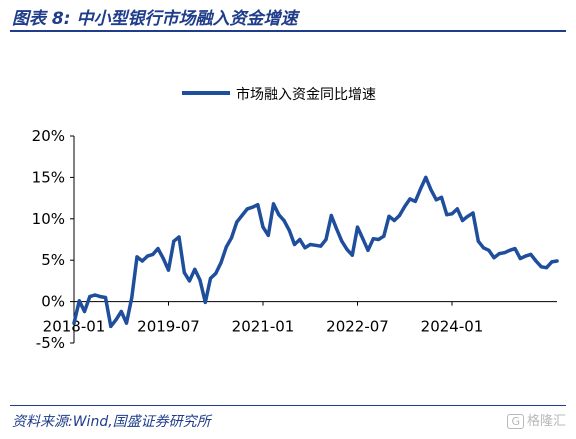  What do you see at coordinates (357, 327) in the screenshot?
I see `x-tick-label: 2022-07` at bounding box center [357, 327].